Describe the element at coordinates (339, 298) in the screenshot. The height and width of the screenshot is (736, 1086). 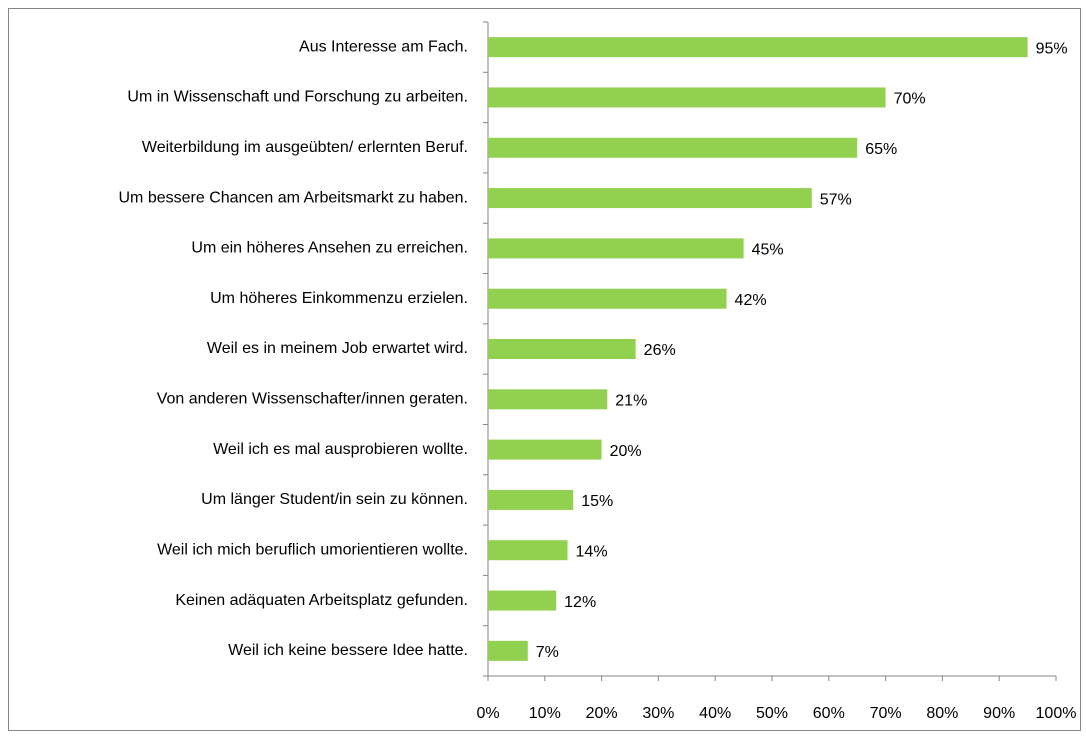
I see `y-tick-label: Um höheres Einkommenzu erzielen.` at that location.